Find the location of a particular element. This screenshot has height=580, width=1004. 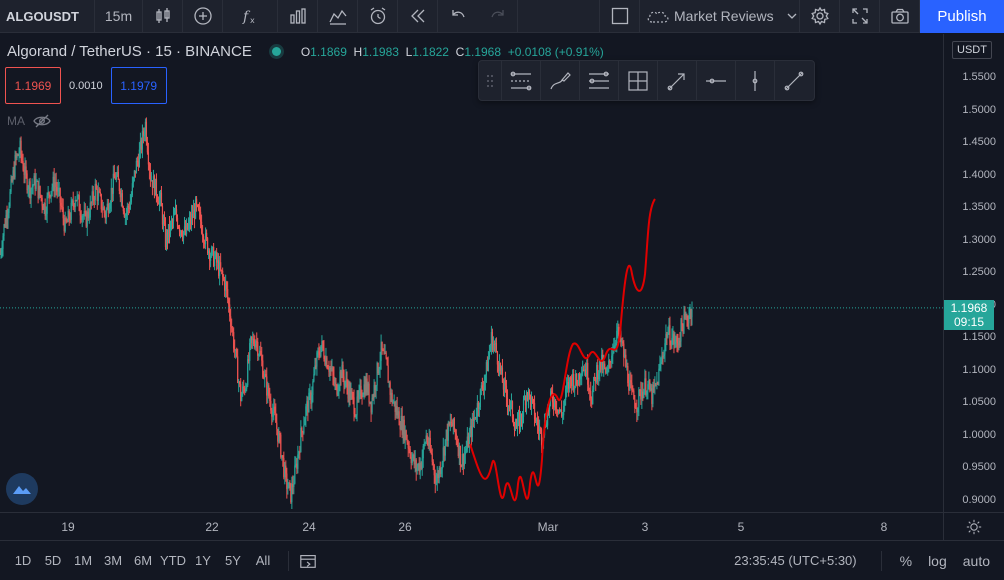

chart-settings-corner is located at coordinates (973, 526).